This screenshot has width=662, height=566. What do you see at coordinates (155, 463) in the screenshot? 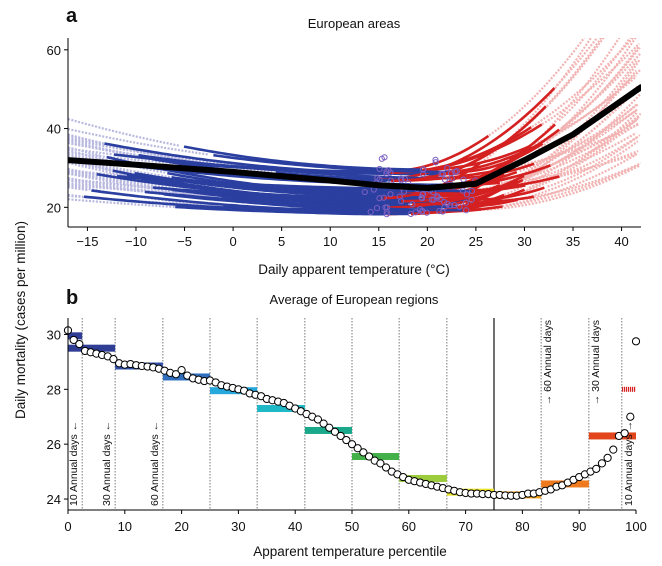
I see `annual-days-annotation: 60 Annual days ←` at bounding box center [155, 463].